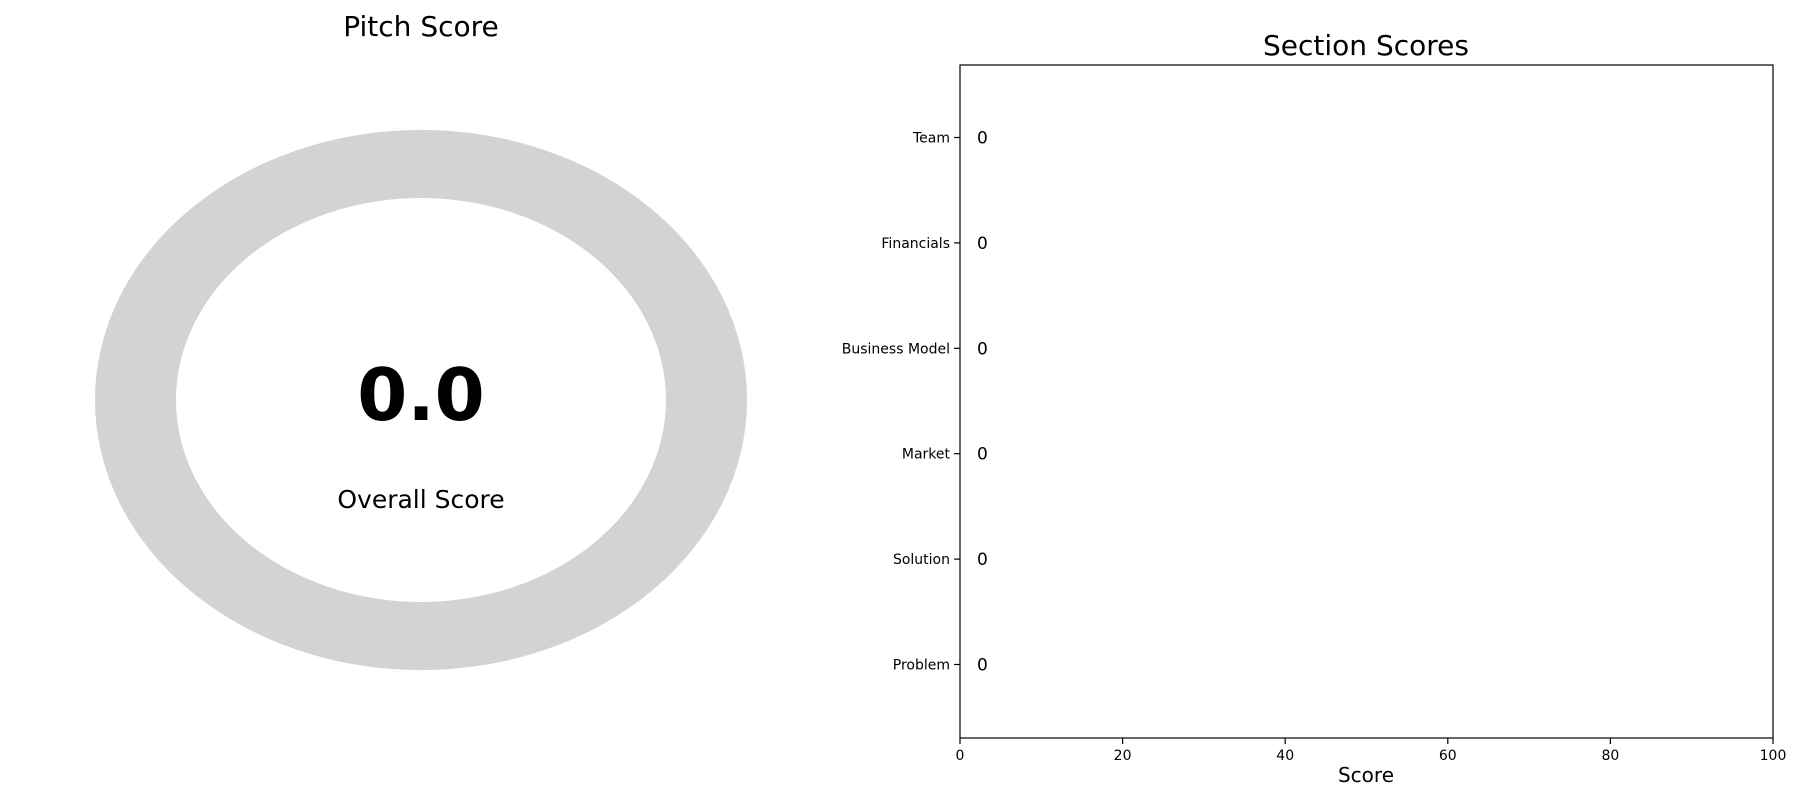 Image resolution: width=1800 pixels, height=800 pixels. I want to click on data-label-business-model: 0, so click(982, 349).